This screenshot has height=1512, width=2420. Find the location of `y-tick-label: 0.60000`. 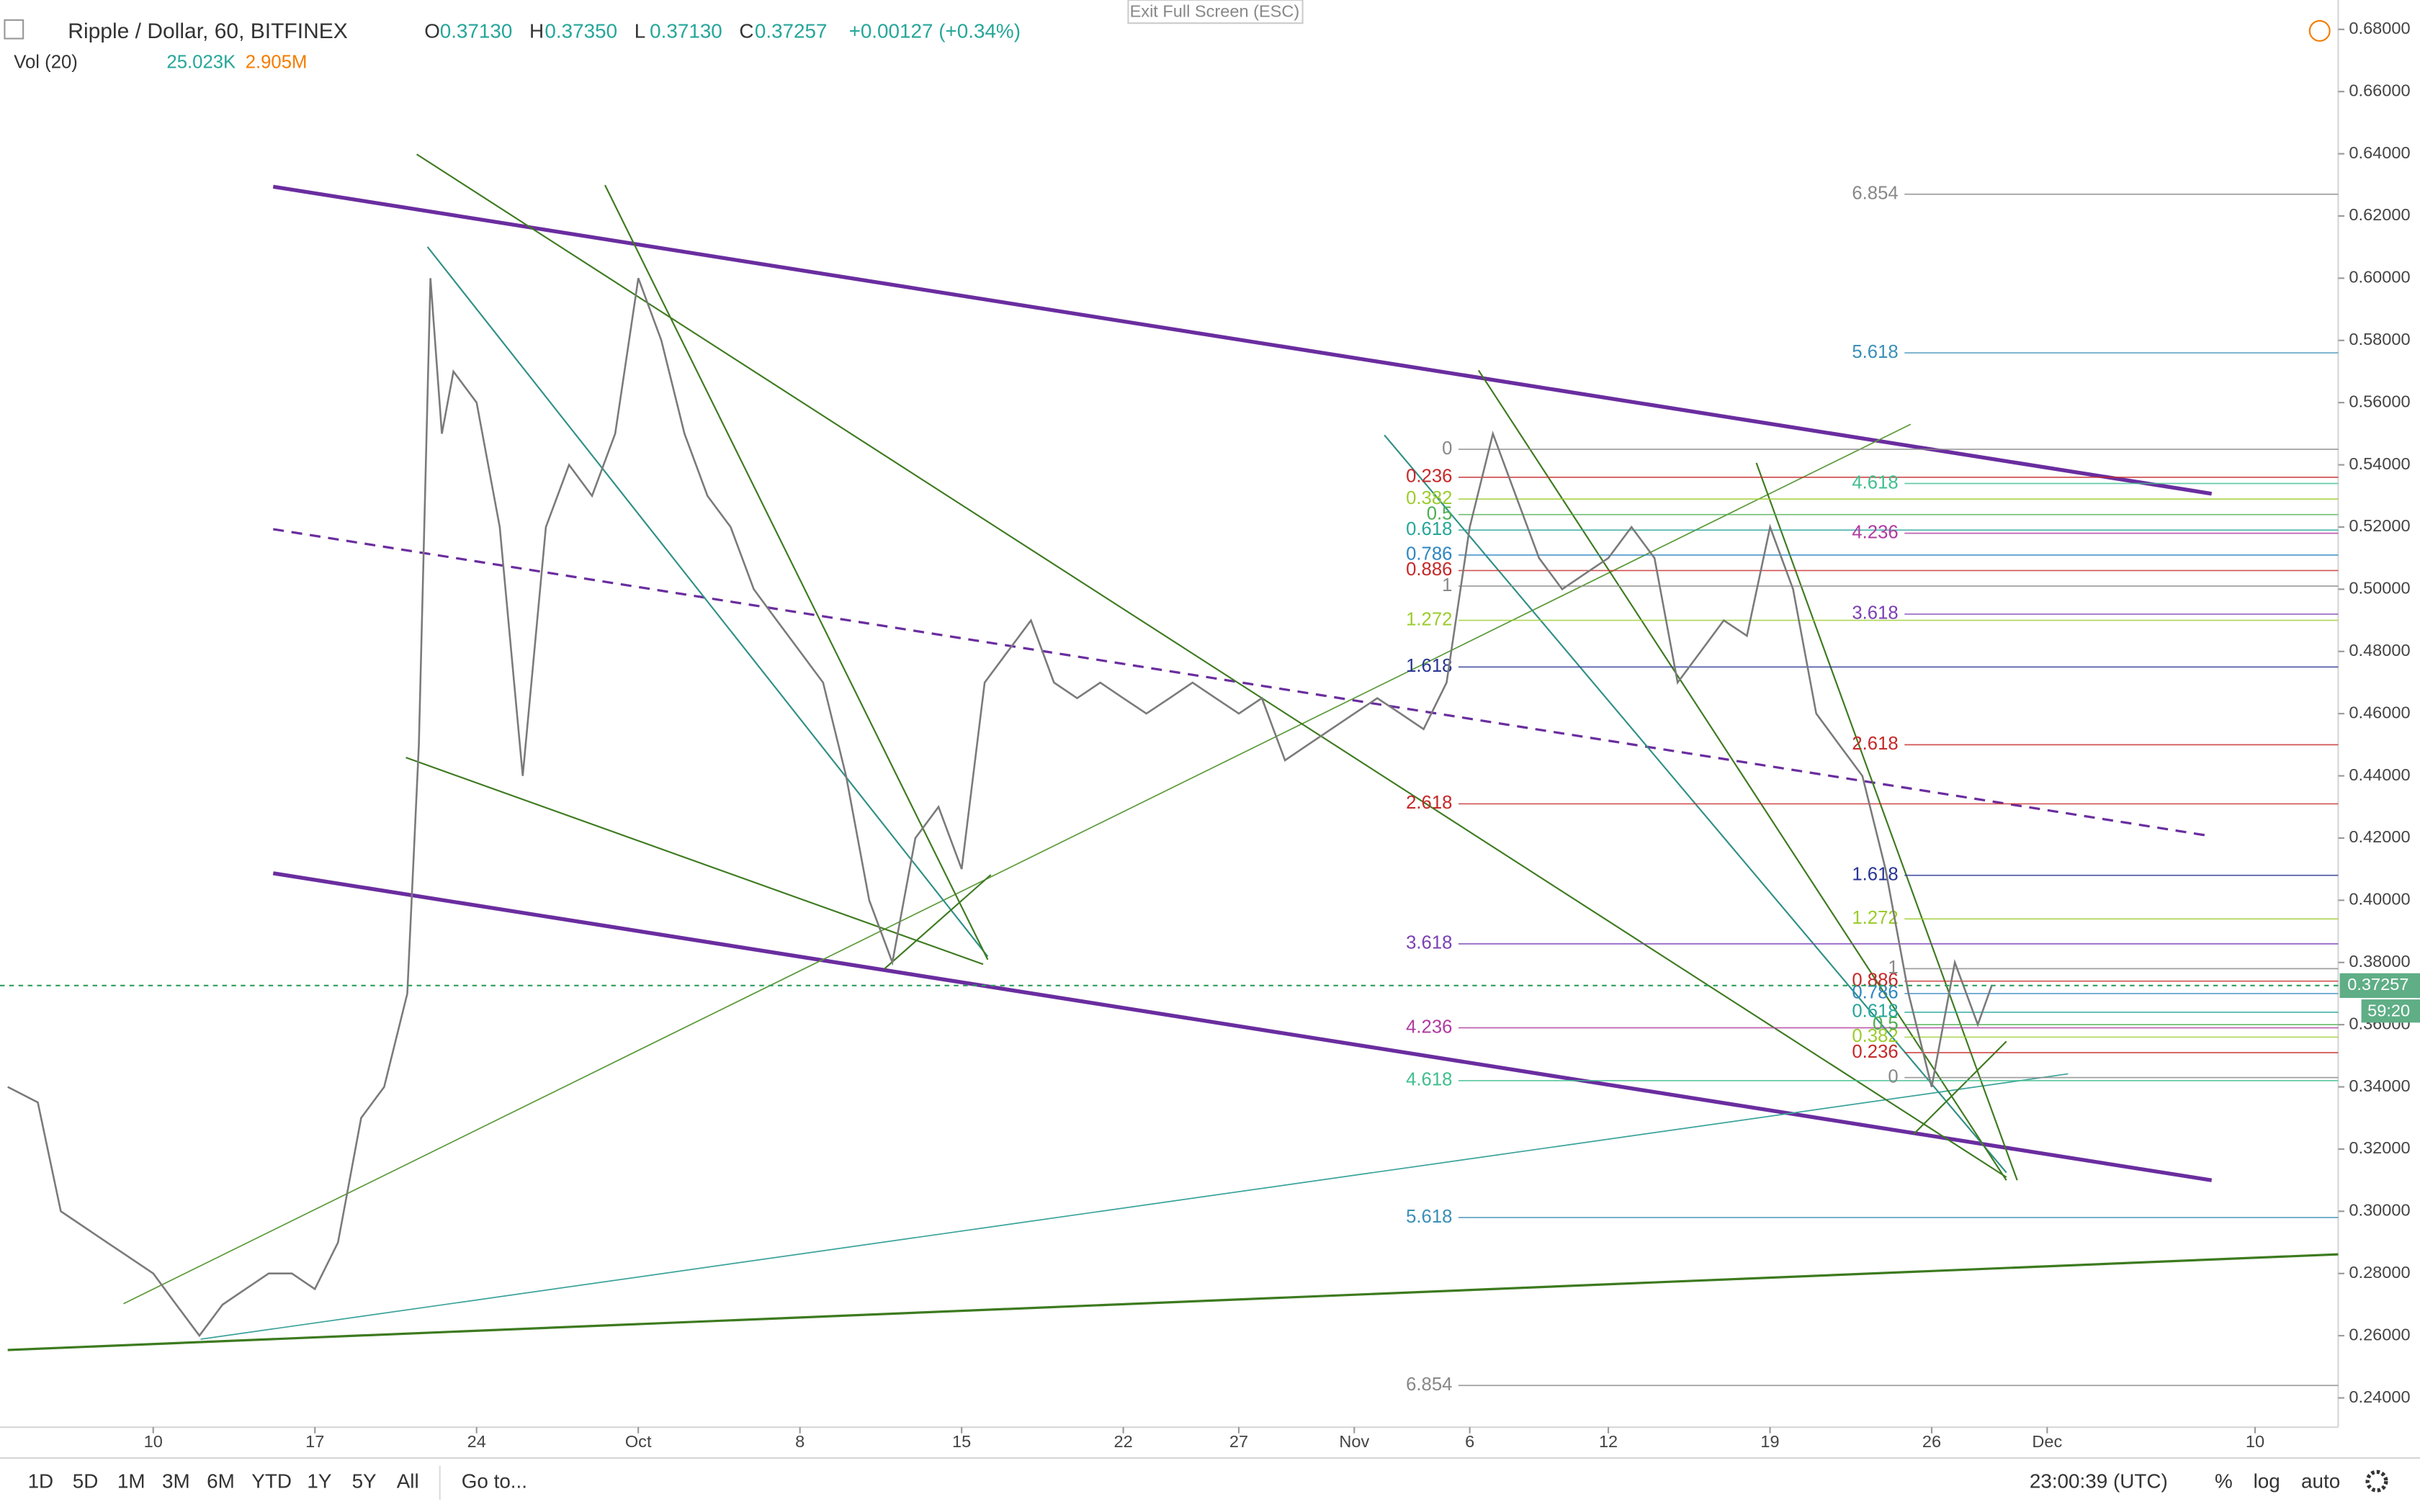

y-tick-label: 0.60000 is located at coordinates (2379, 277).